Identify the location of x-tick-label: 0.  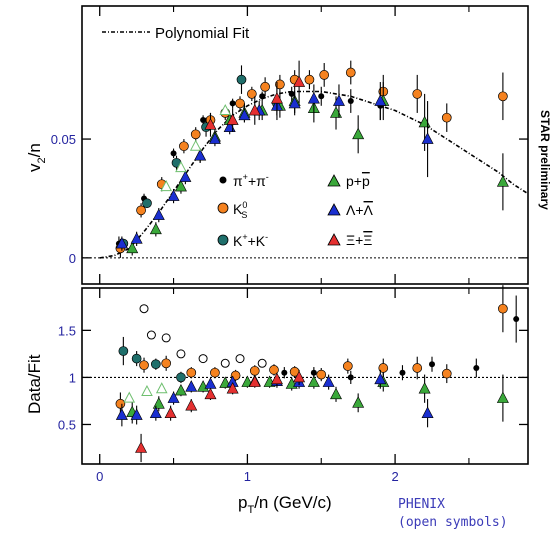
(99, 476).